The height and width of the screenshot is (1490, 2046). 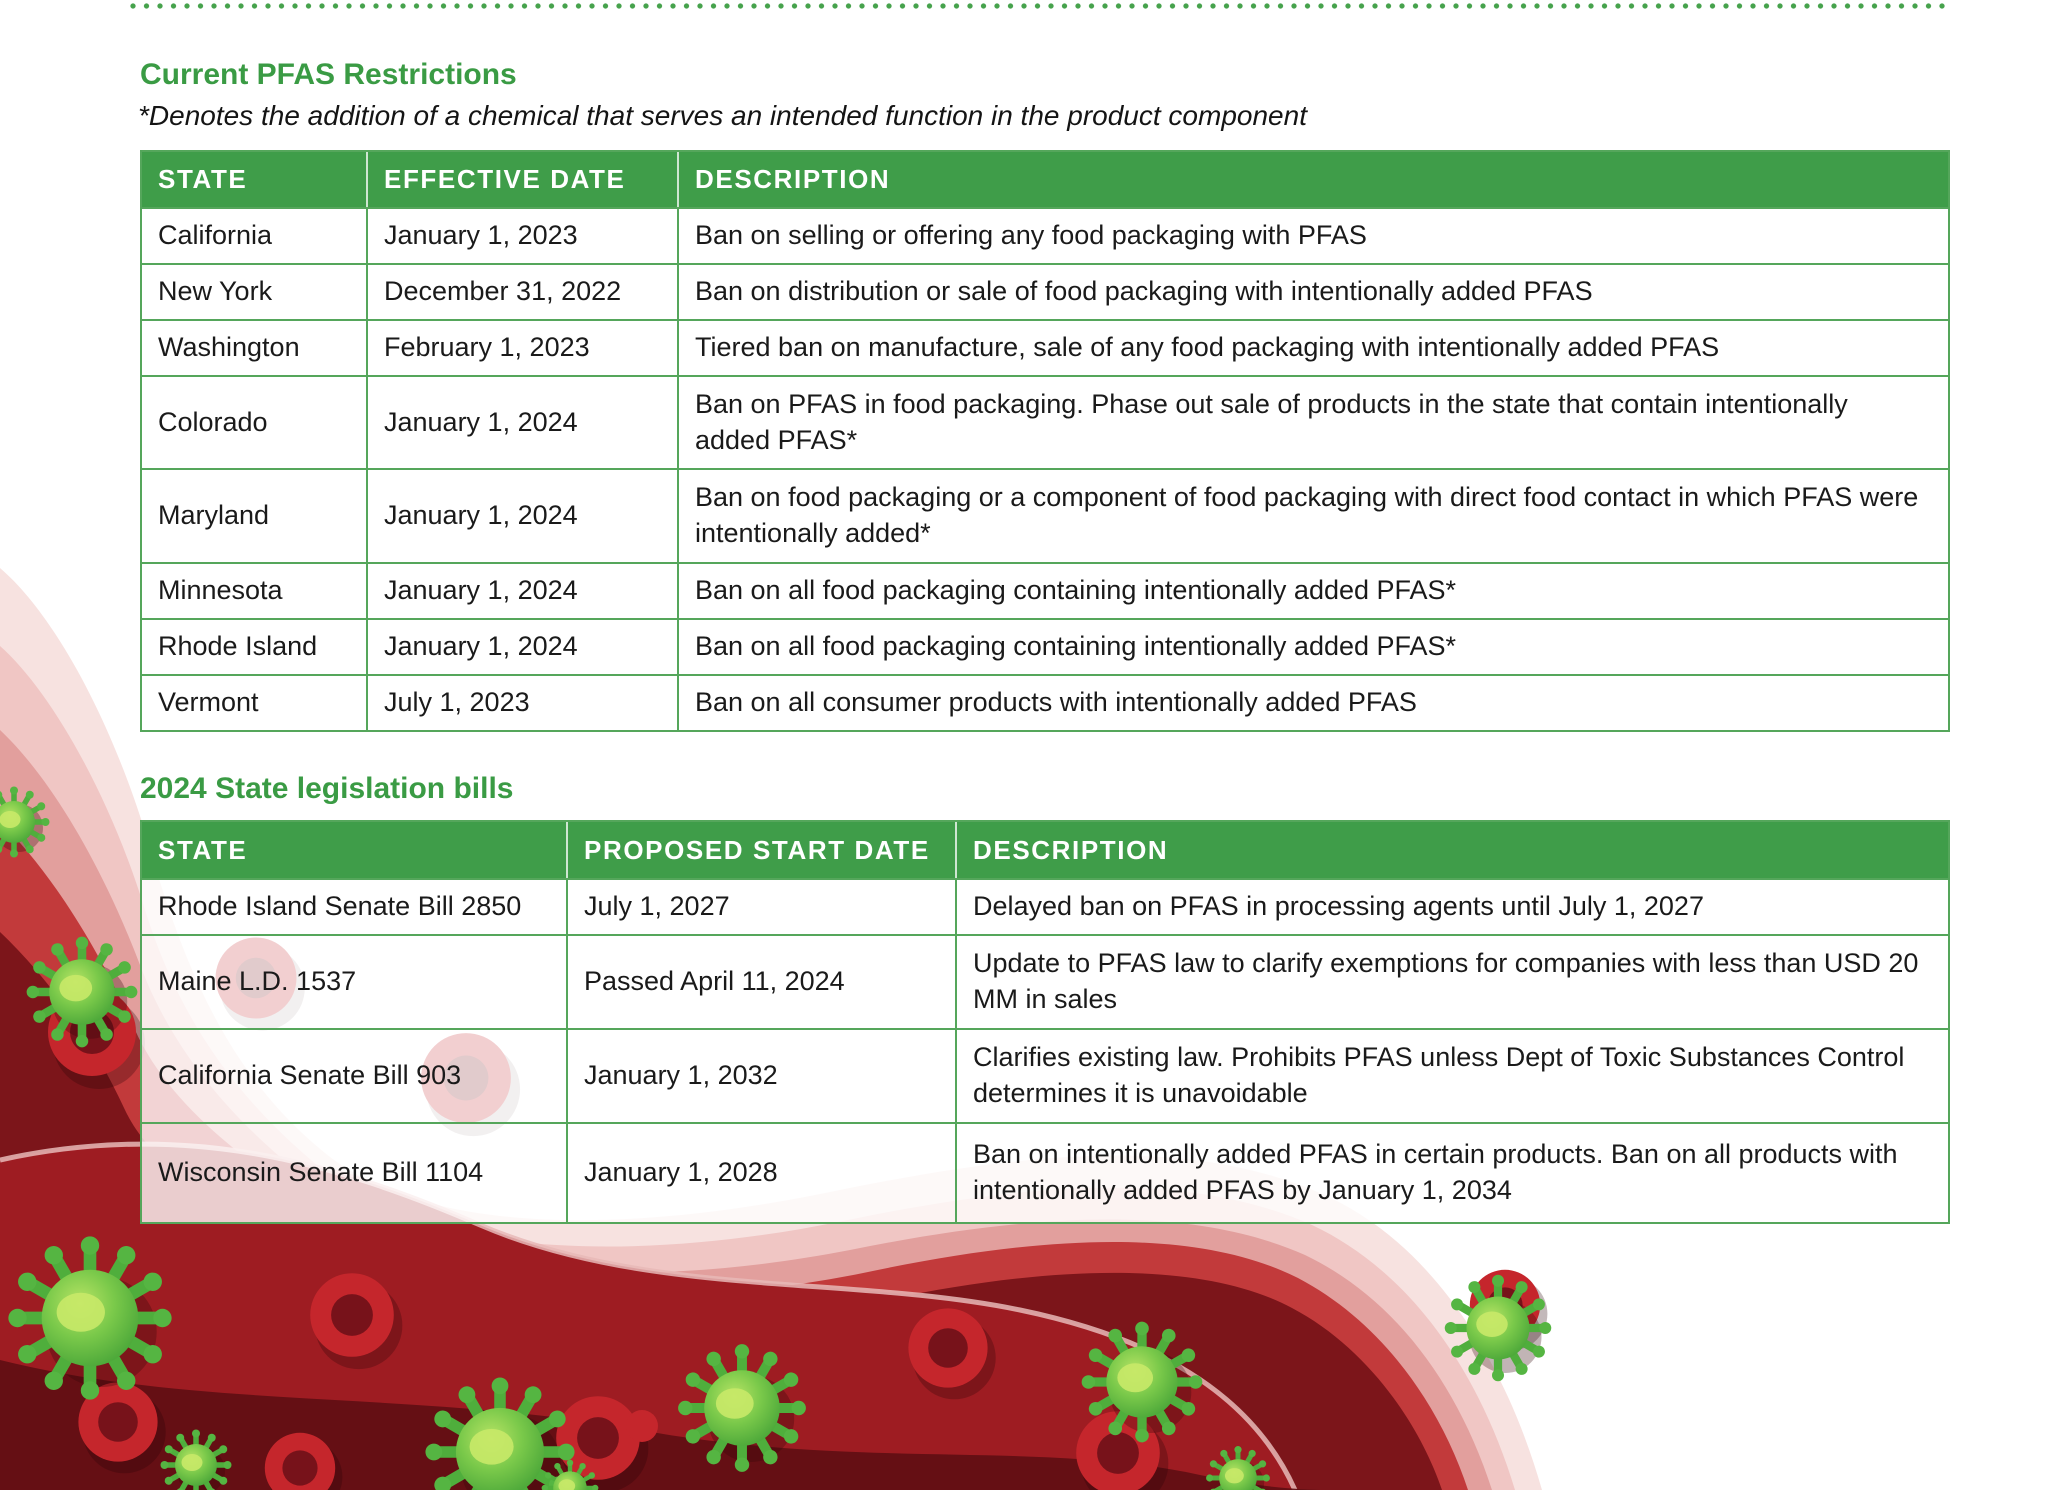 I want to click on cell-state: New York, so click(x=215, y=291).